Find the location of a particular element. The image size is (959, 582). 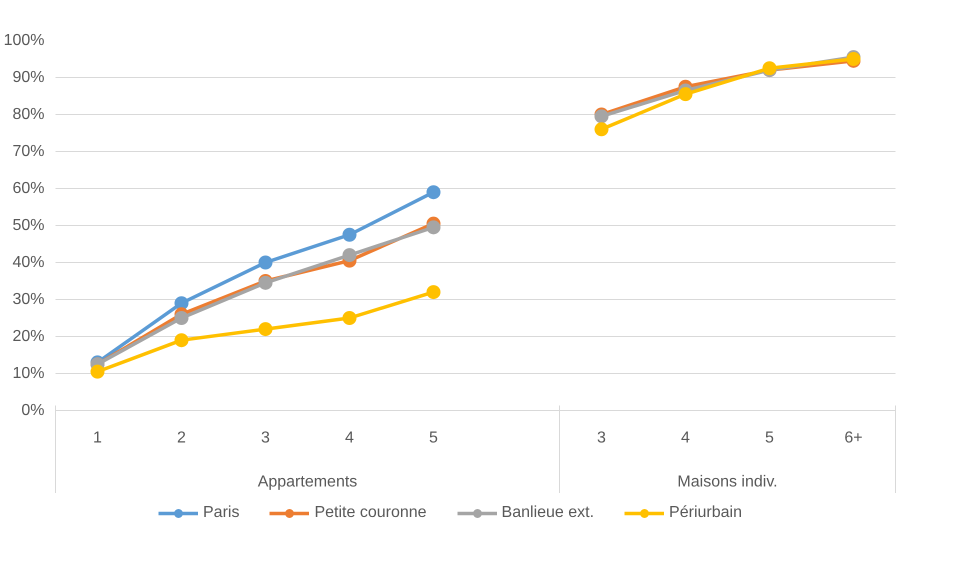

y-tick-label: 50% is located at coordinates (28, 225).